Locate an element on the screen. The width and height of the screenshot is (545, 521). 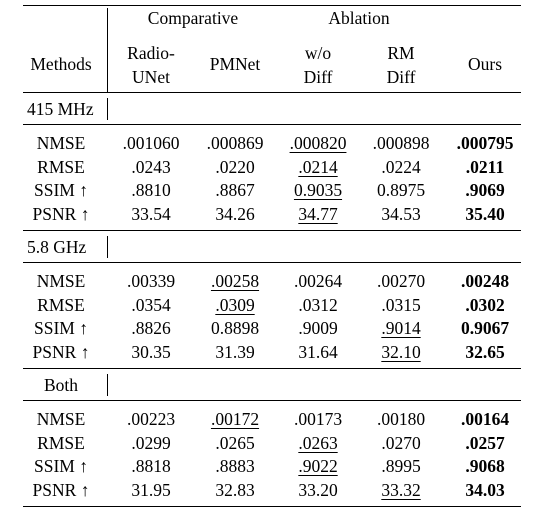
cell-ours: .0211 is located at coordinates (485, 167).